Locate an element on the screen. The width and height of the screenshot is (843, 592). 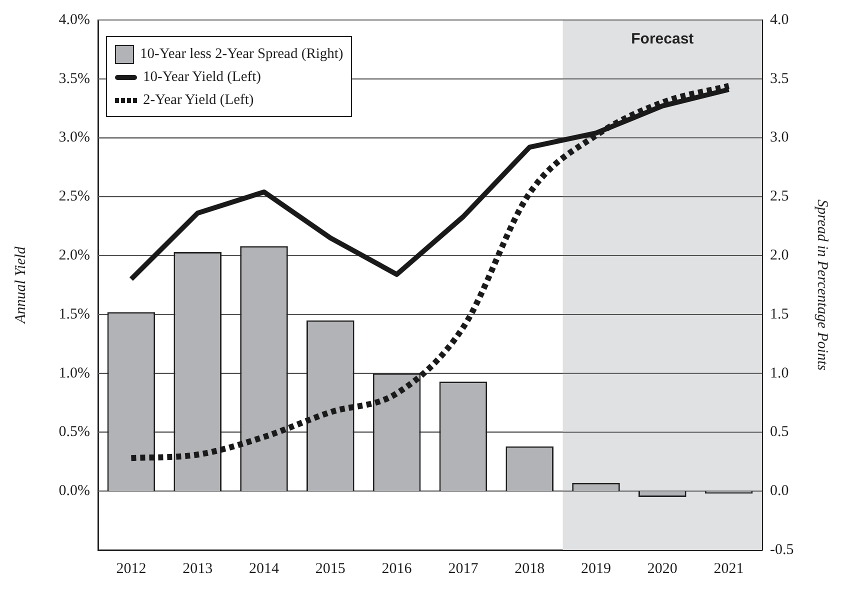
y-tick-label: 3.5% is located at coordinates (74, 78).